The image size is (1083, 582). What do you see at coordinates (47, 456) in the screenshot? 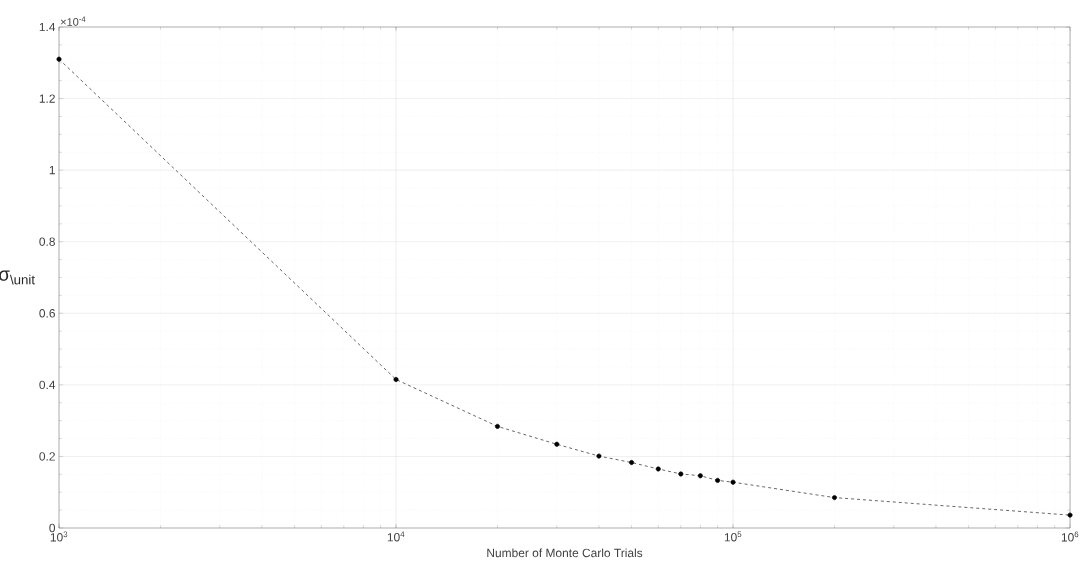
I see `y-tick-label: 0.2` at bounding box center [47, 456].